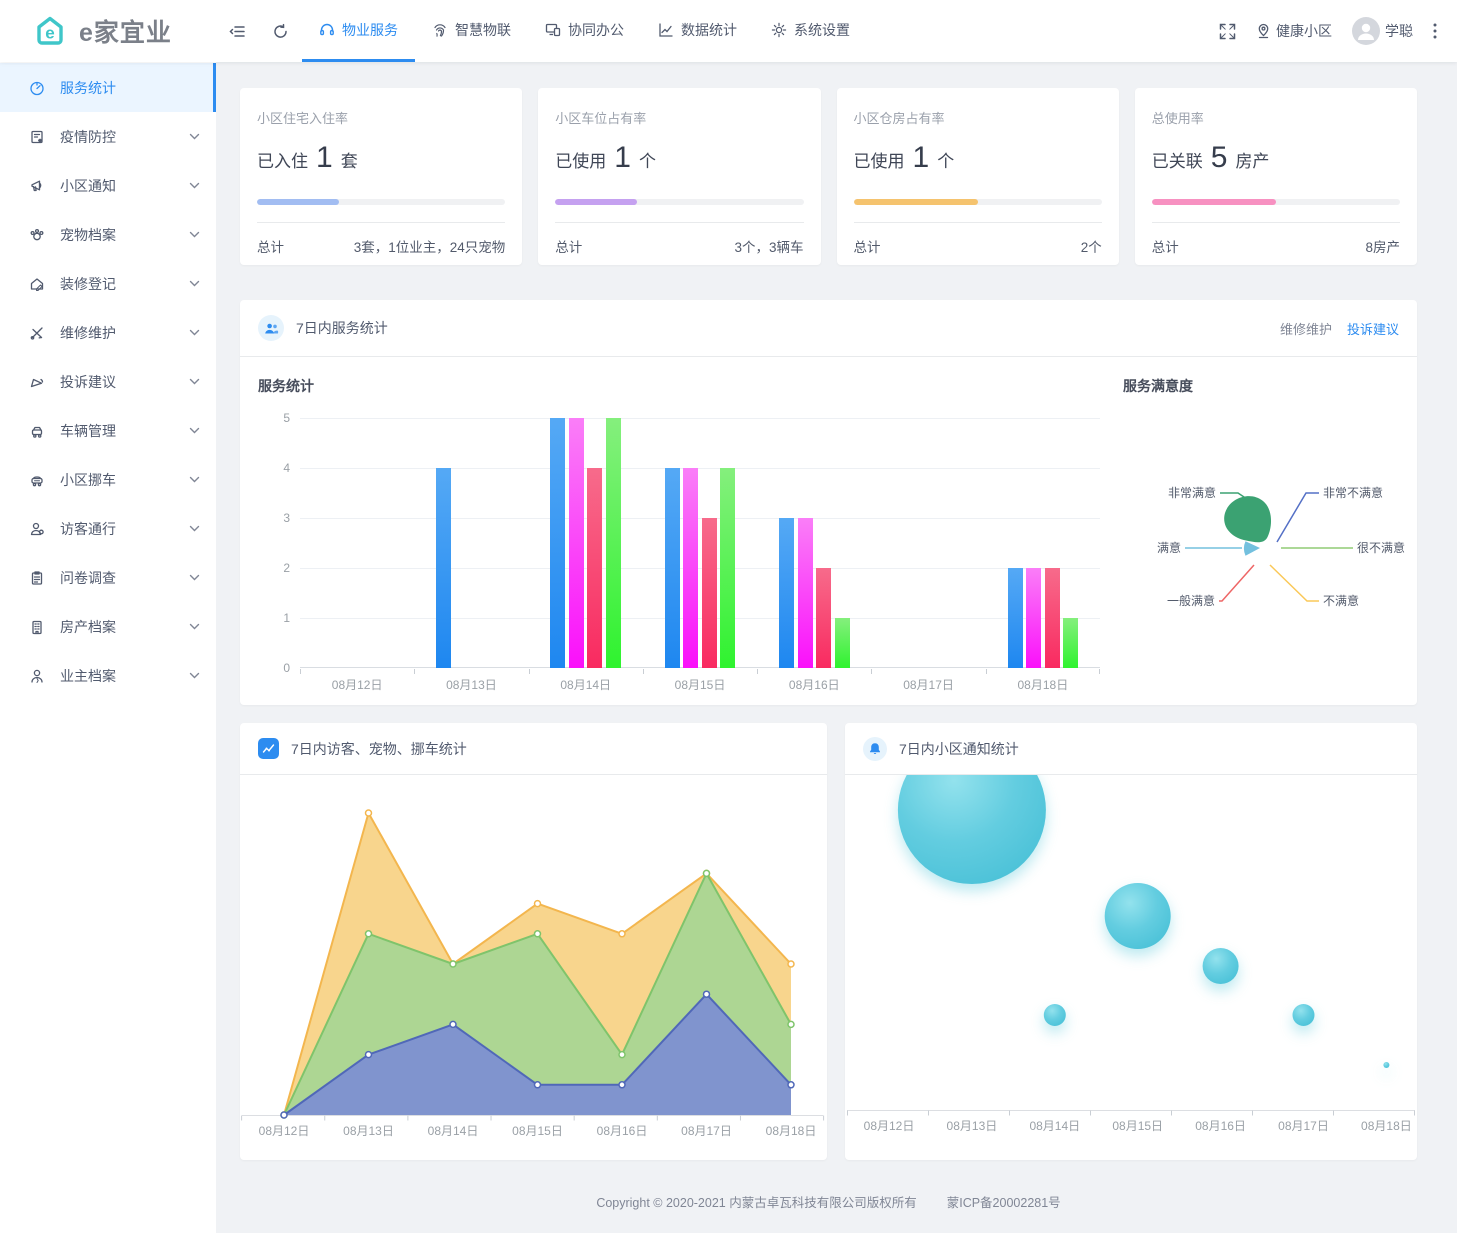 The height and width of the screenshot is (1233, 1457). Describe the element at coordinates (959, 748) in the screenshot. I see `notice-panel-title: 7日内小区通知统计` at that location.